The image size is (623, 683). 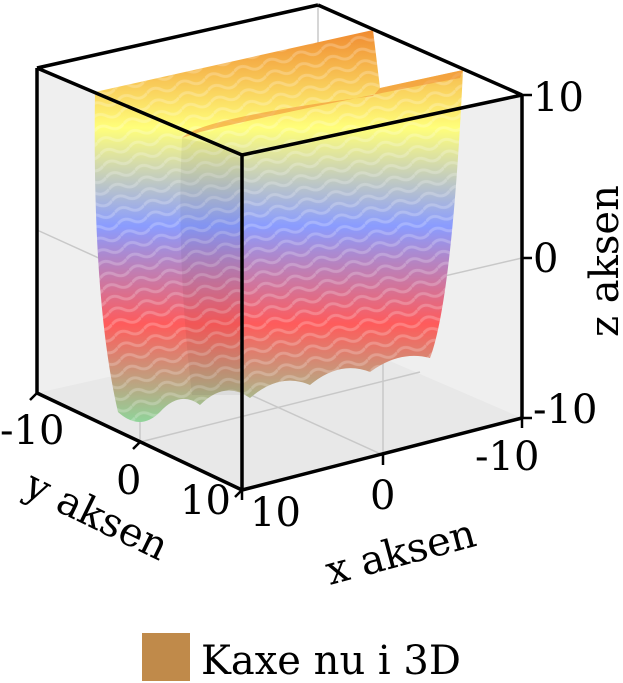 I want to click on y-axis-label: y aksen, so click(x=96, y=515).